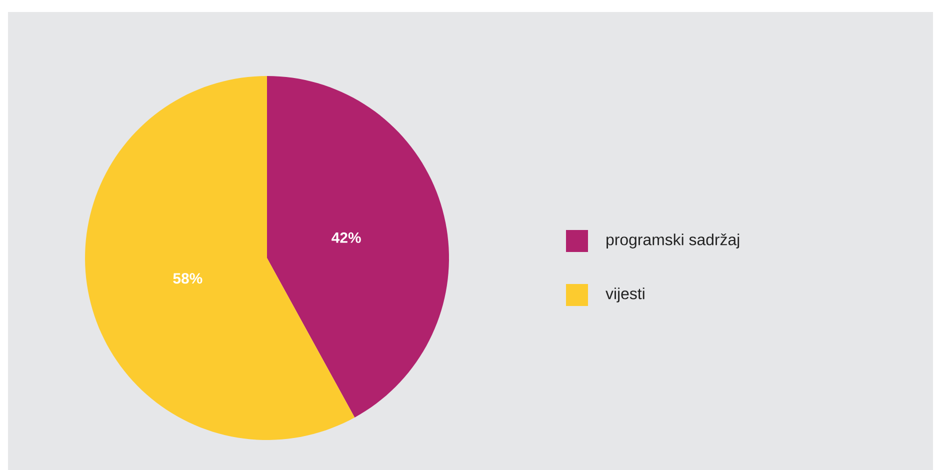  What do you see at coordinates (187, 278) in the screenshot?
I see `data-label: 58%` at bounding box center [187, 278].